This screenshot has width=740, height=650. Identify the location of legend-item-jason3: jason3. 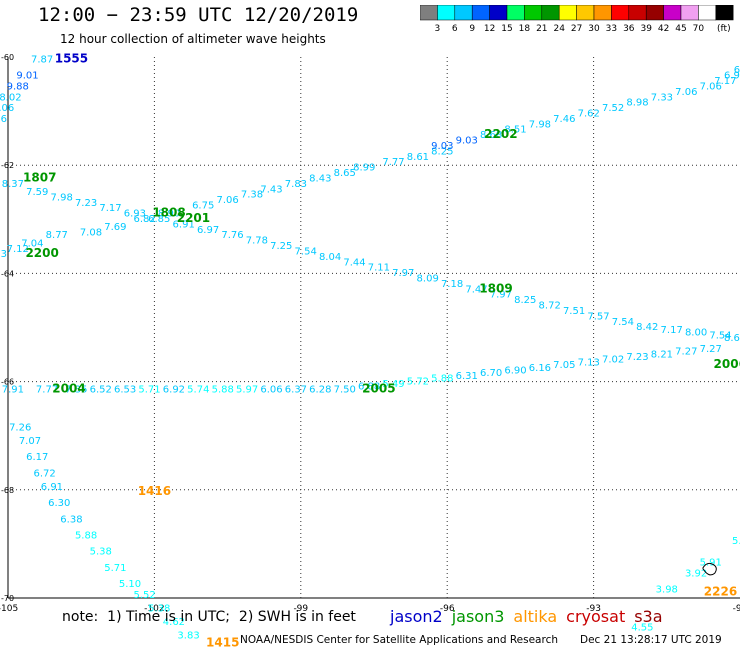
(478, 616).